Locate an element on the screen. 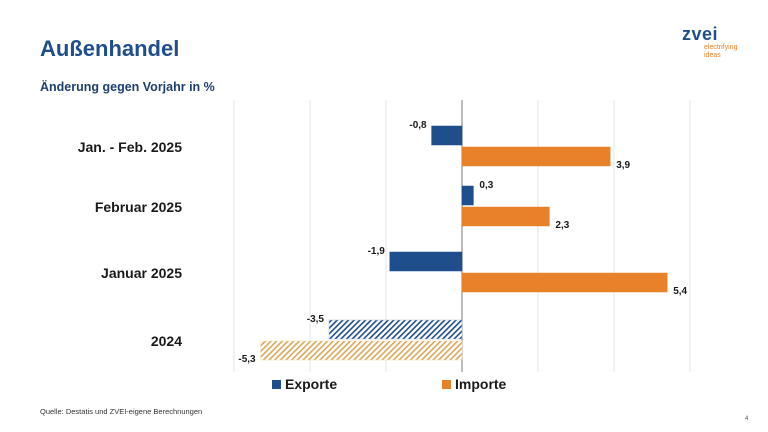  value-label-exports: -0,8 is located at coordinates (418, 125).